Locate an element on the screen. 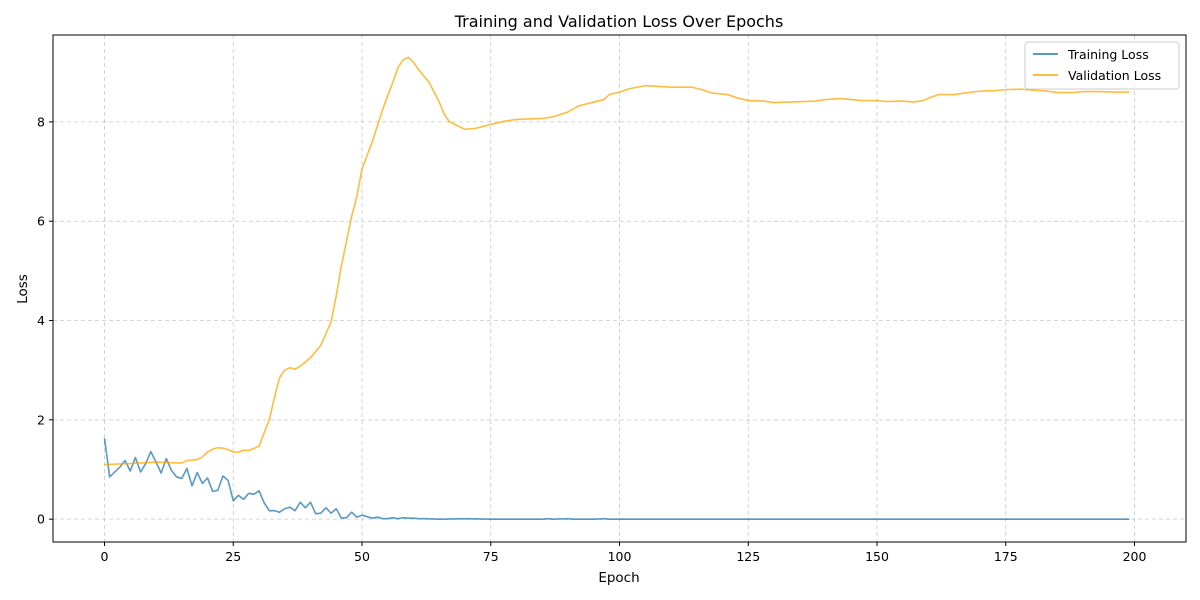 The height and width of the screenshot is (600, 1200). x-tick-label: 200 is located at coordinates (1135, 556).